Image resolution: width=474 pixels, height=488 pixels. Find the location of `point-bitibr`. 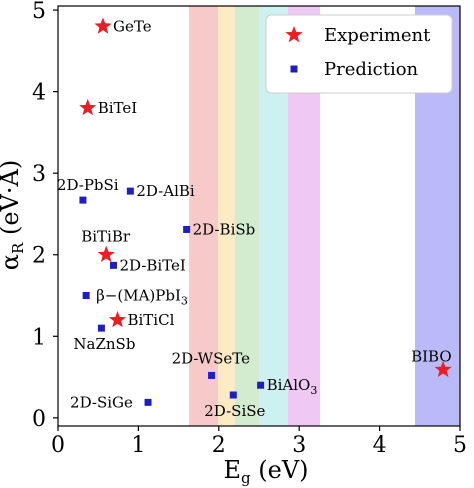

point-bitibr is located at coordinates (106, 253).